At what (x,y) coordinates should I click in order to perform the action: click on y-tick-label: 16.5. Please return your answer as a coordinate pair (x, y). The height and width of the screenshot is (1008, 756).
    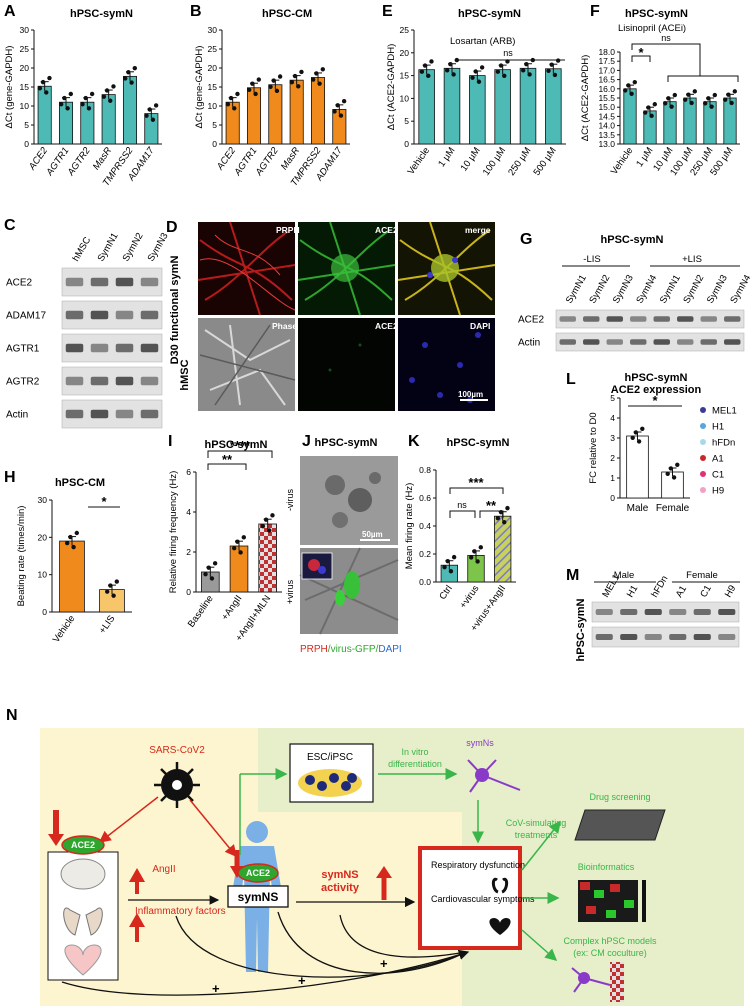
    Looking at the image, I should click on (606, 80).